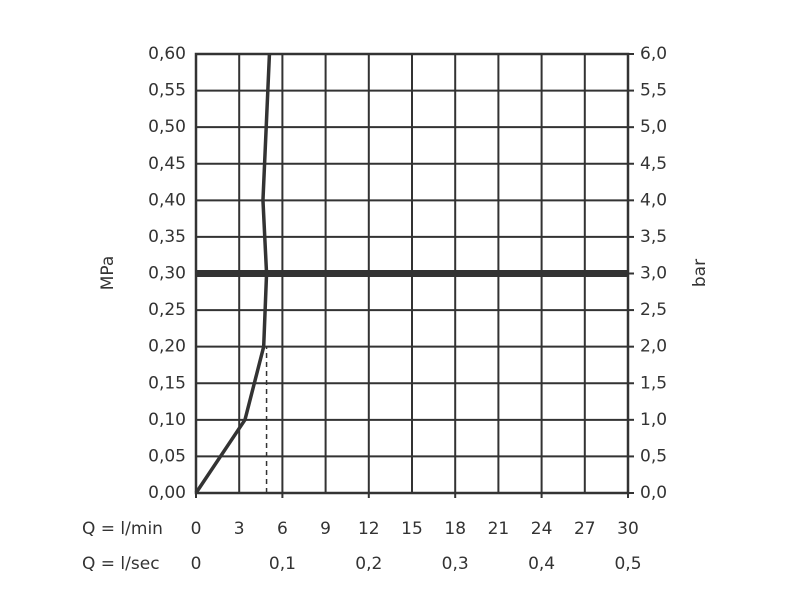 This screenshot has width=791, height=600. I want to click on y2-tick-label: 4,5, so click(653, 164).